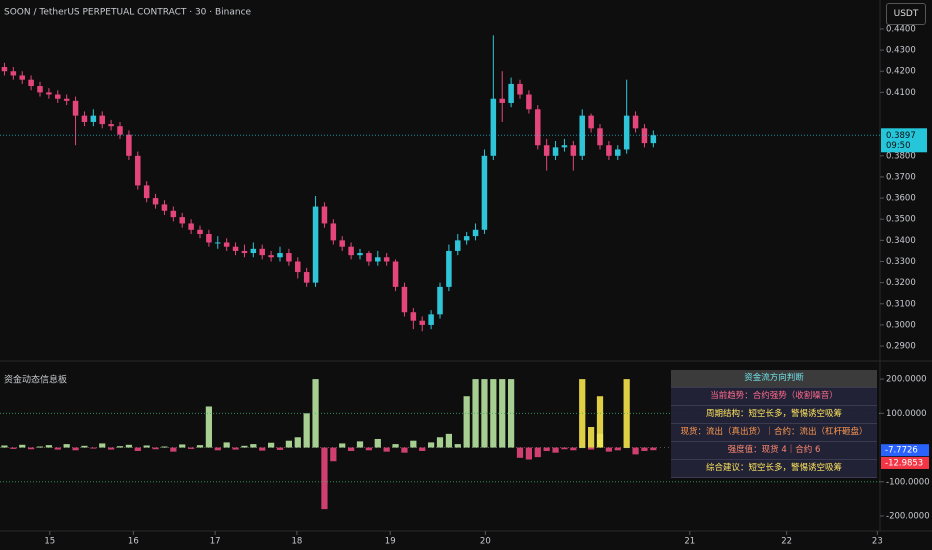 Image resolution: width=932 pixels, height=550 pixels. Describe the element at coordinates (901, 156) in the screenshot. I see `y-tick-label: 0.3800` at that location.